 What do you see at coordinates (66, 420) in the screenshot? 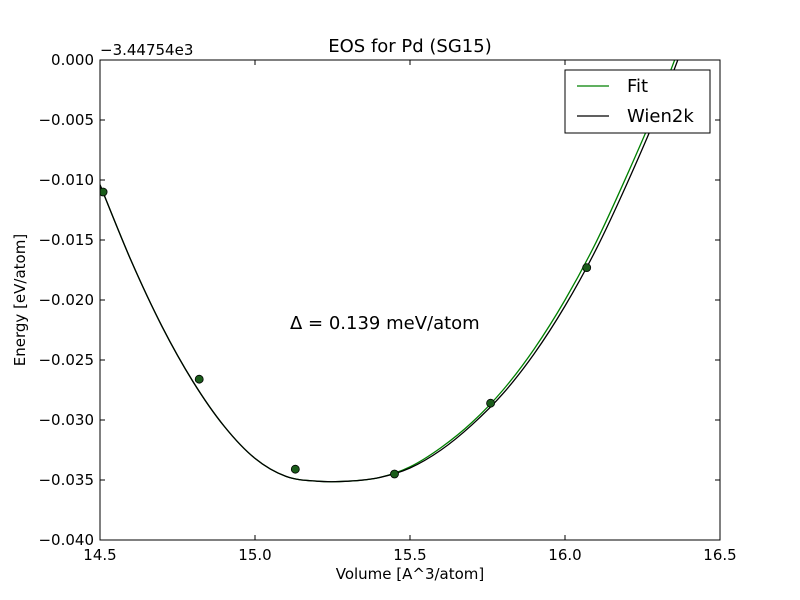
I see `y-tick-label: −0.030` at bounding box center [66, 420].